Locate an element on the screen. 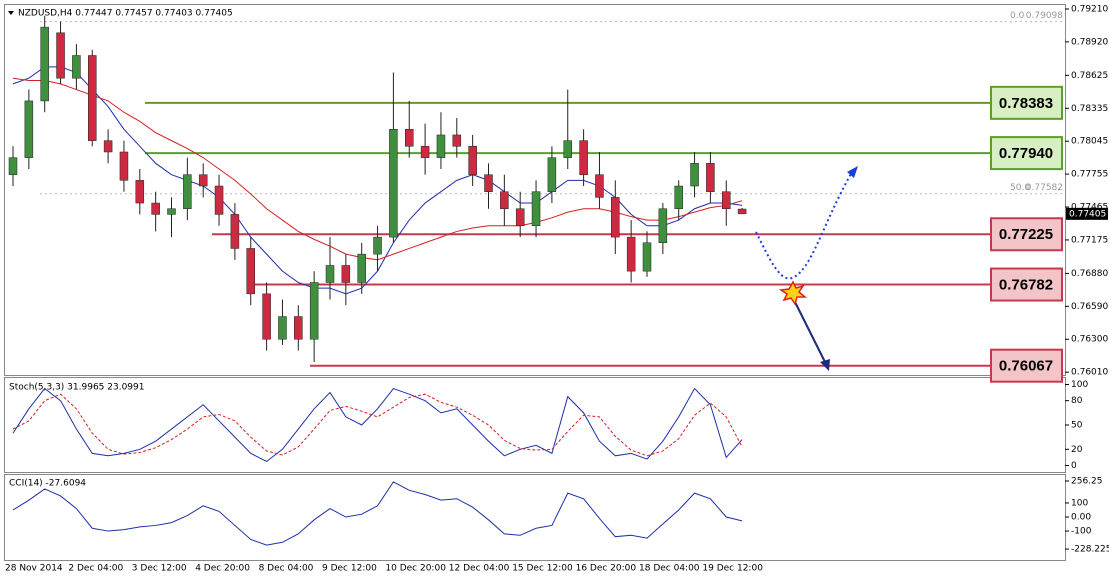 The height and width of the screenshot is (577, 1109). y-tick-label: 0.78045 is located at coordinates (1089, 142).